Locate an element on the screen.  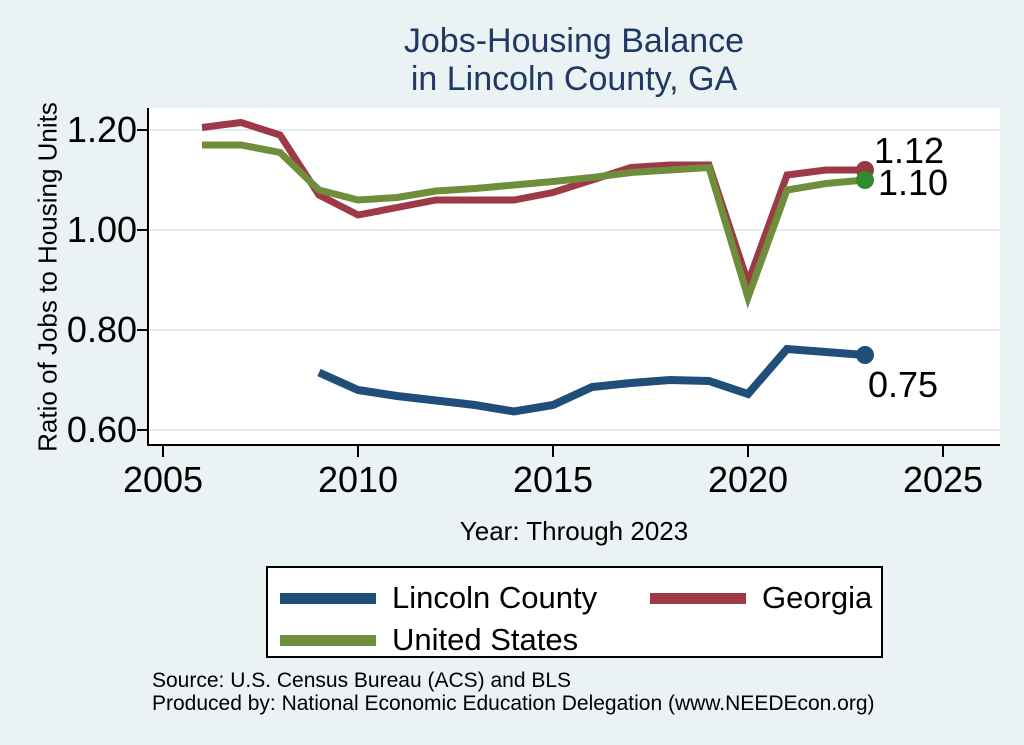
y-tick-label: 0.60 is located at coordinates (101, 429).